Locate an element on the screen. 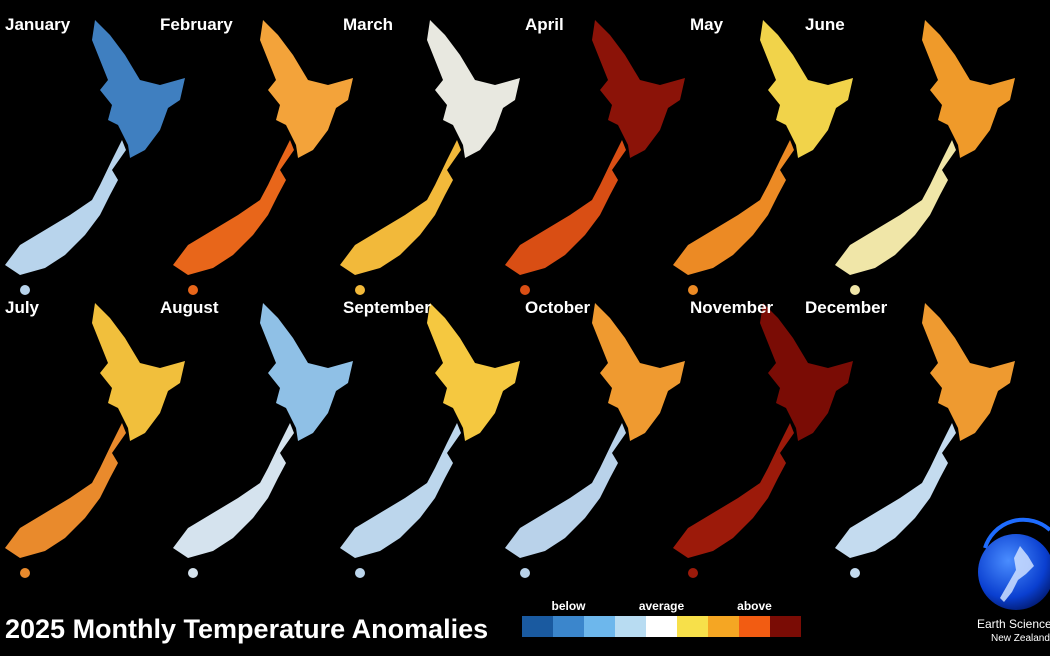  month-label: July is located at coordinates (22, 307).